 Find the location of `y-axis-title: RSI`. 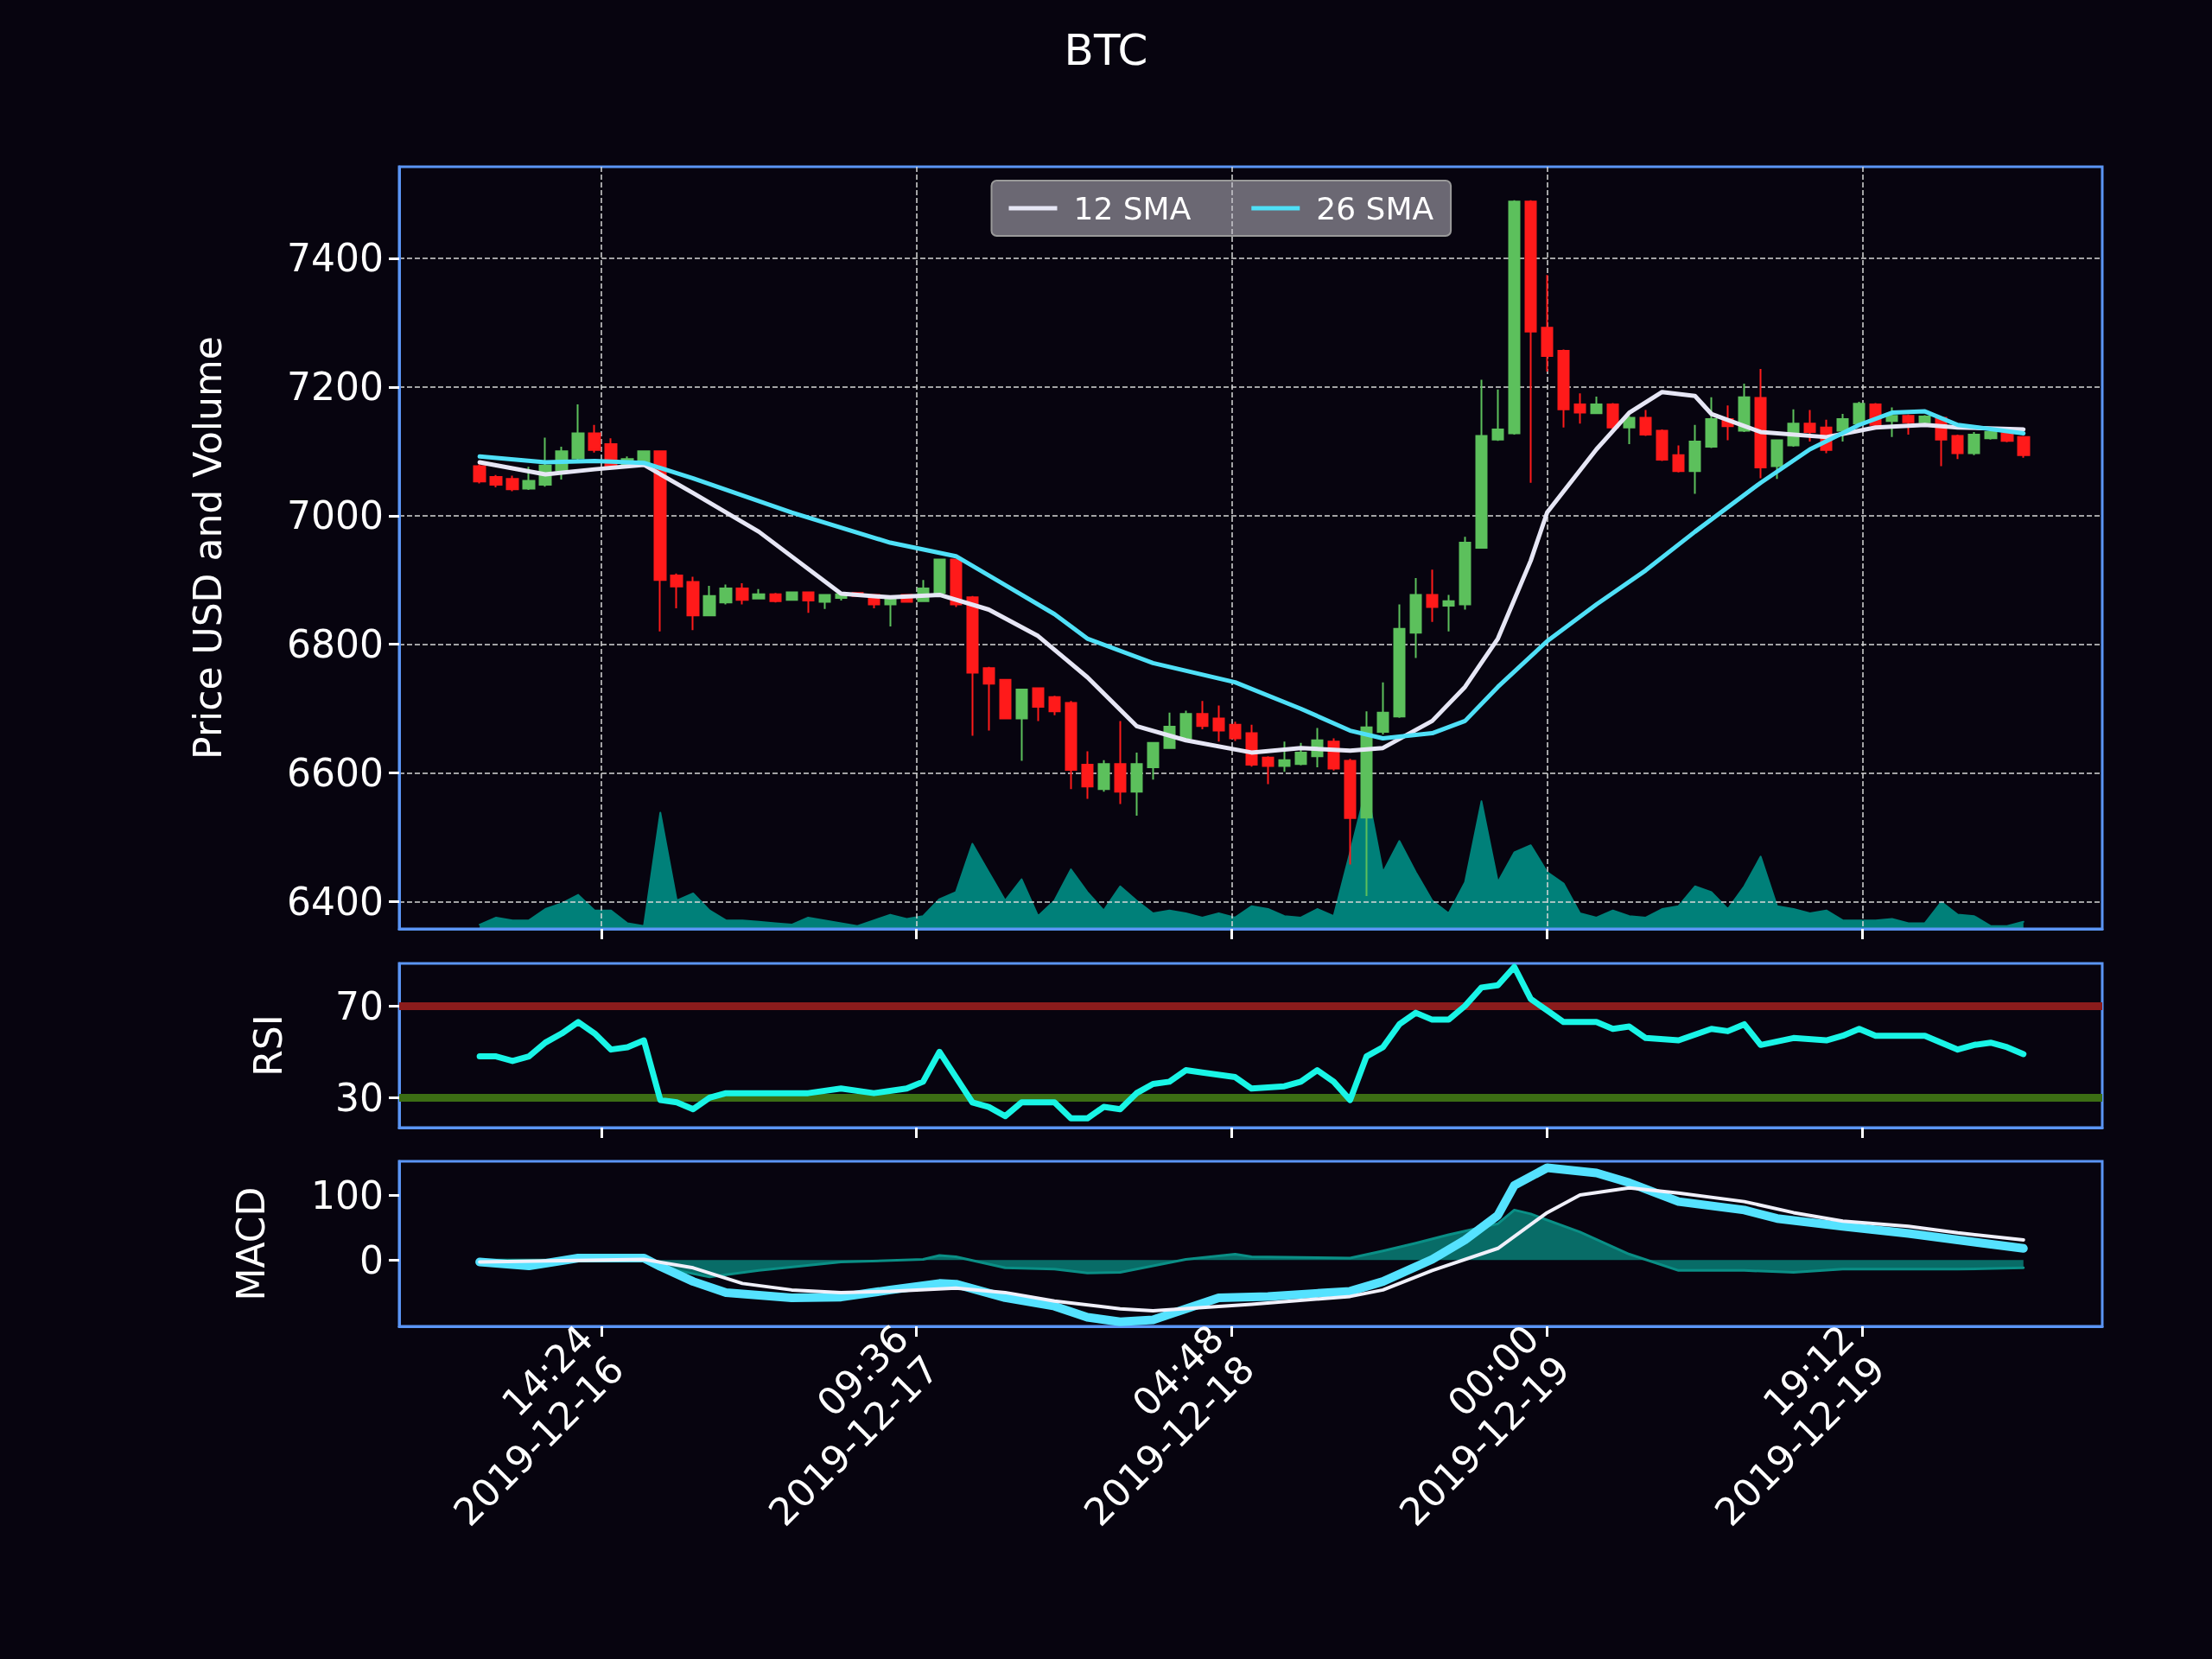

y-axis-title: RSI is located at coordinates (267, 1045).